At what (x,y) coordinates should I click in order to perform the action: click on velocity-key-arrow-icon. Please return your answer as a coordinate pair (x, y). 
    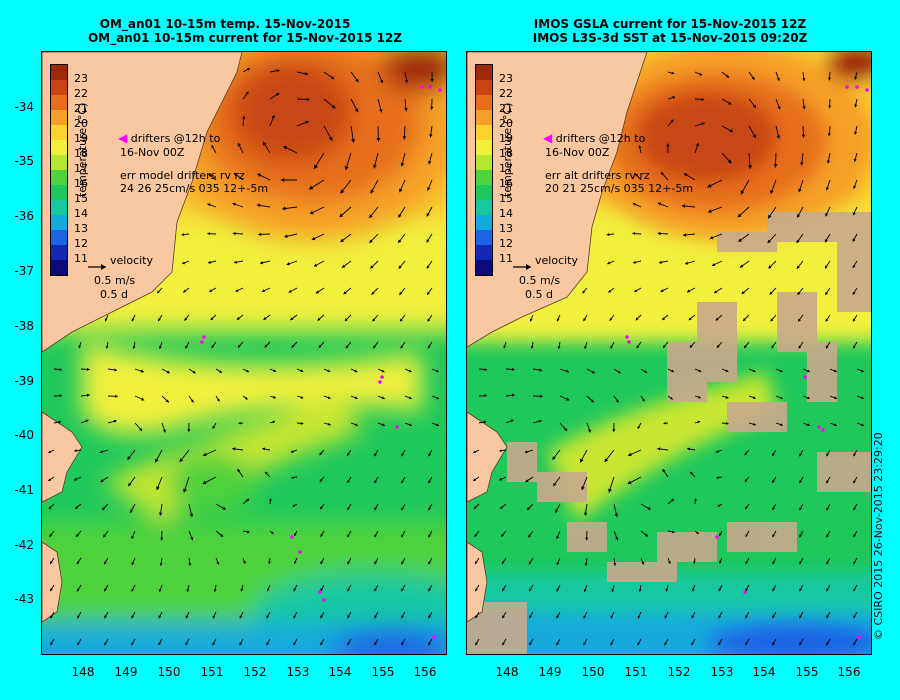
    Looking at the image, I should click on (522, 267).